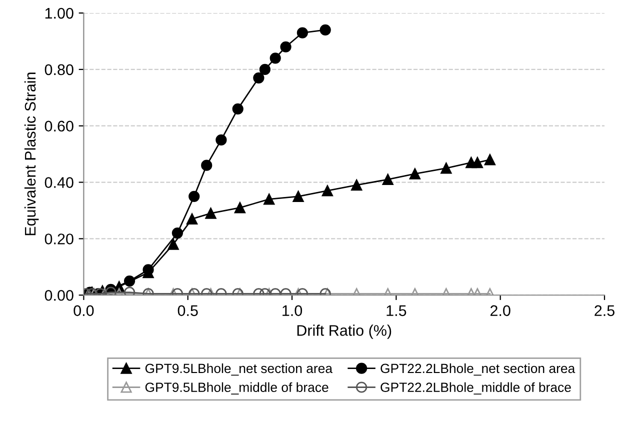 The image size is (620, 434). What do you see at coordinates (59, 295) in the screenshot?
I see `y-tick-label: 0.00` at bounding box center [59, 295].